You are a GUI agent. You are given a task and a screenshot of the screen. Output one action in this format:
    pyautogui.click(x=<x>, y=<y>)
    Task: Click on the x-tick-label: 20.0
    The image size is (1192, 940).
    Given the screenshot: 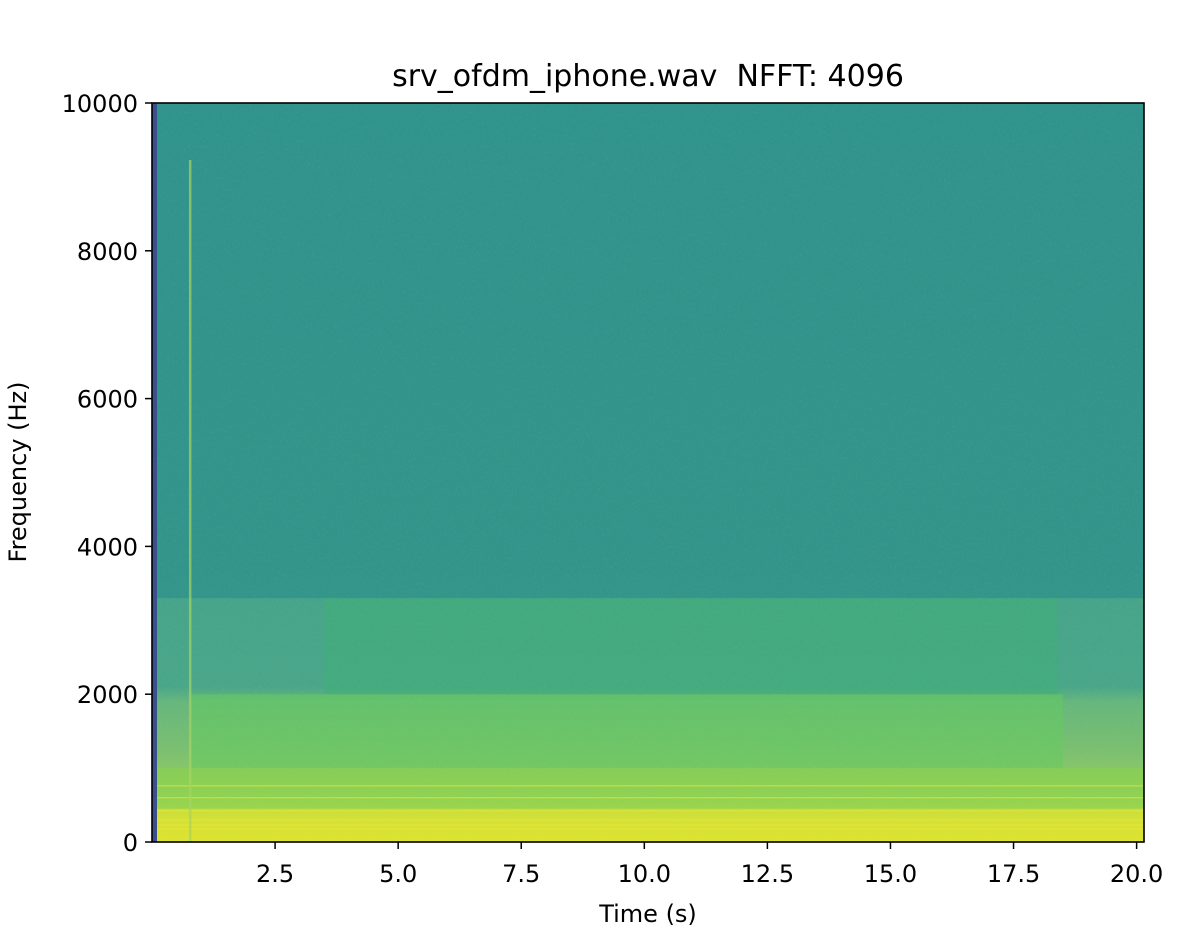 What is the action you would take?
    pyautogui.click(x=1136, y=874)
    